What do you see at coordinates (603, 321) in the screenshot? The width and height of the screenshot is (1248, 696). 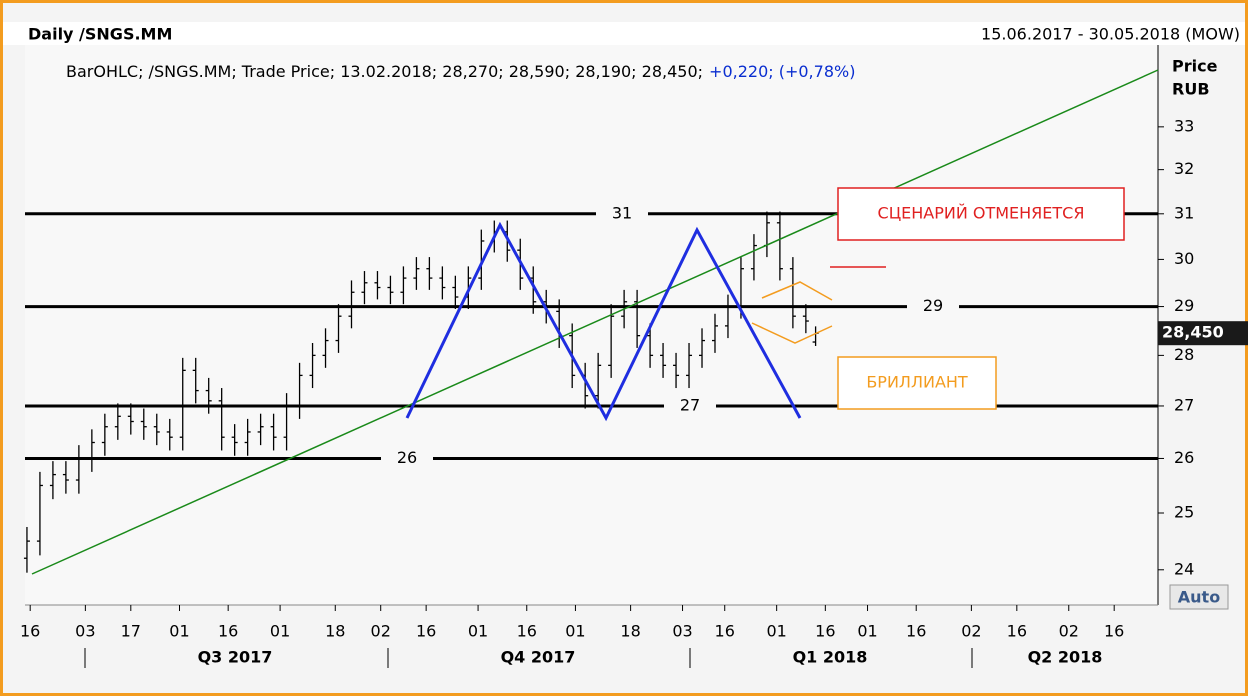 I see `w-pattern` at bounding box center [603, 321].